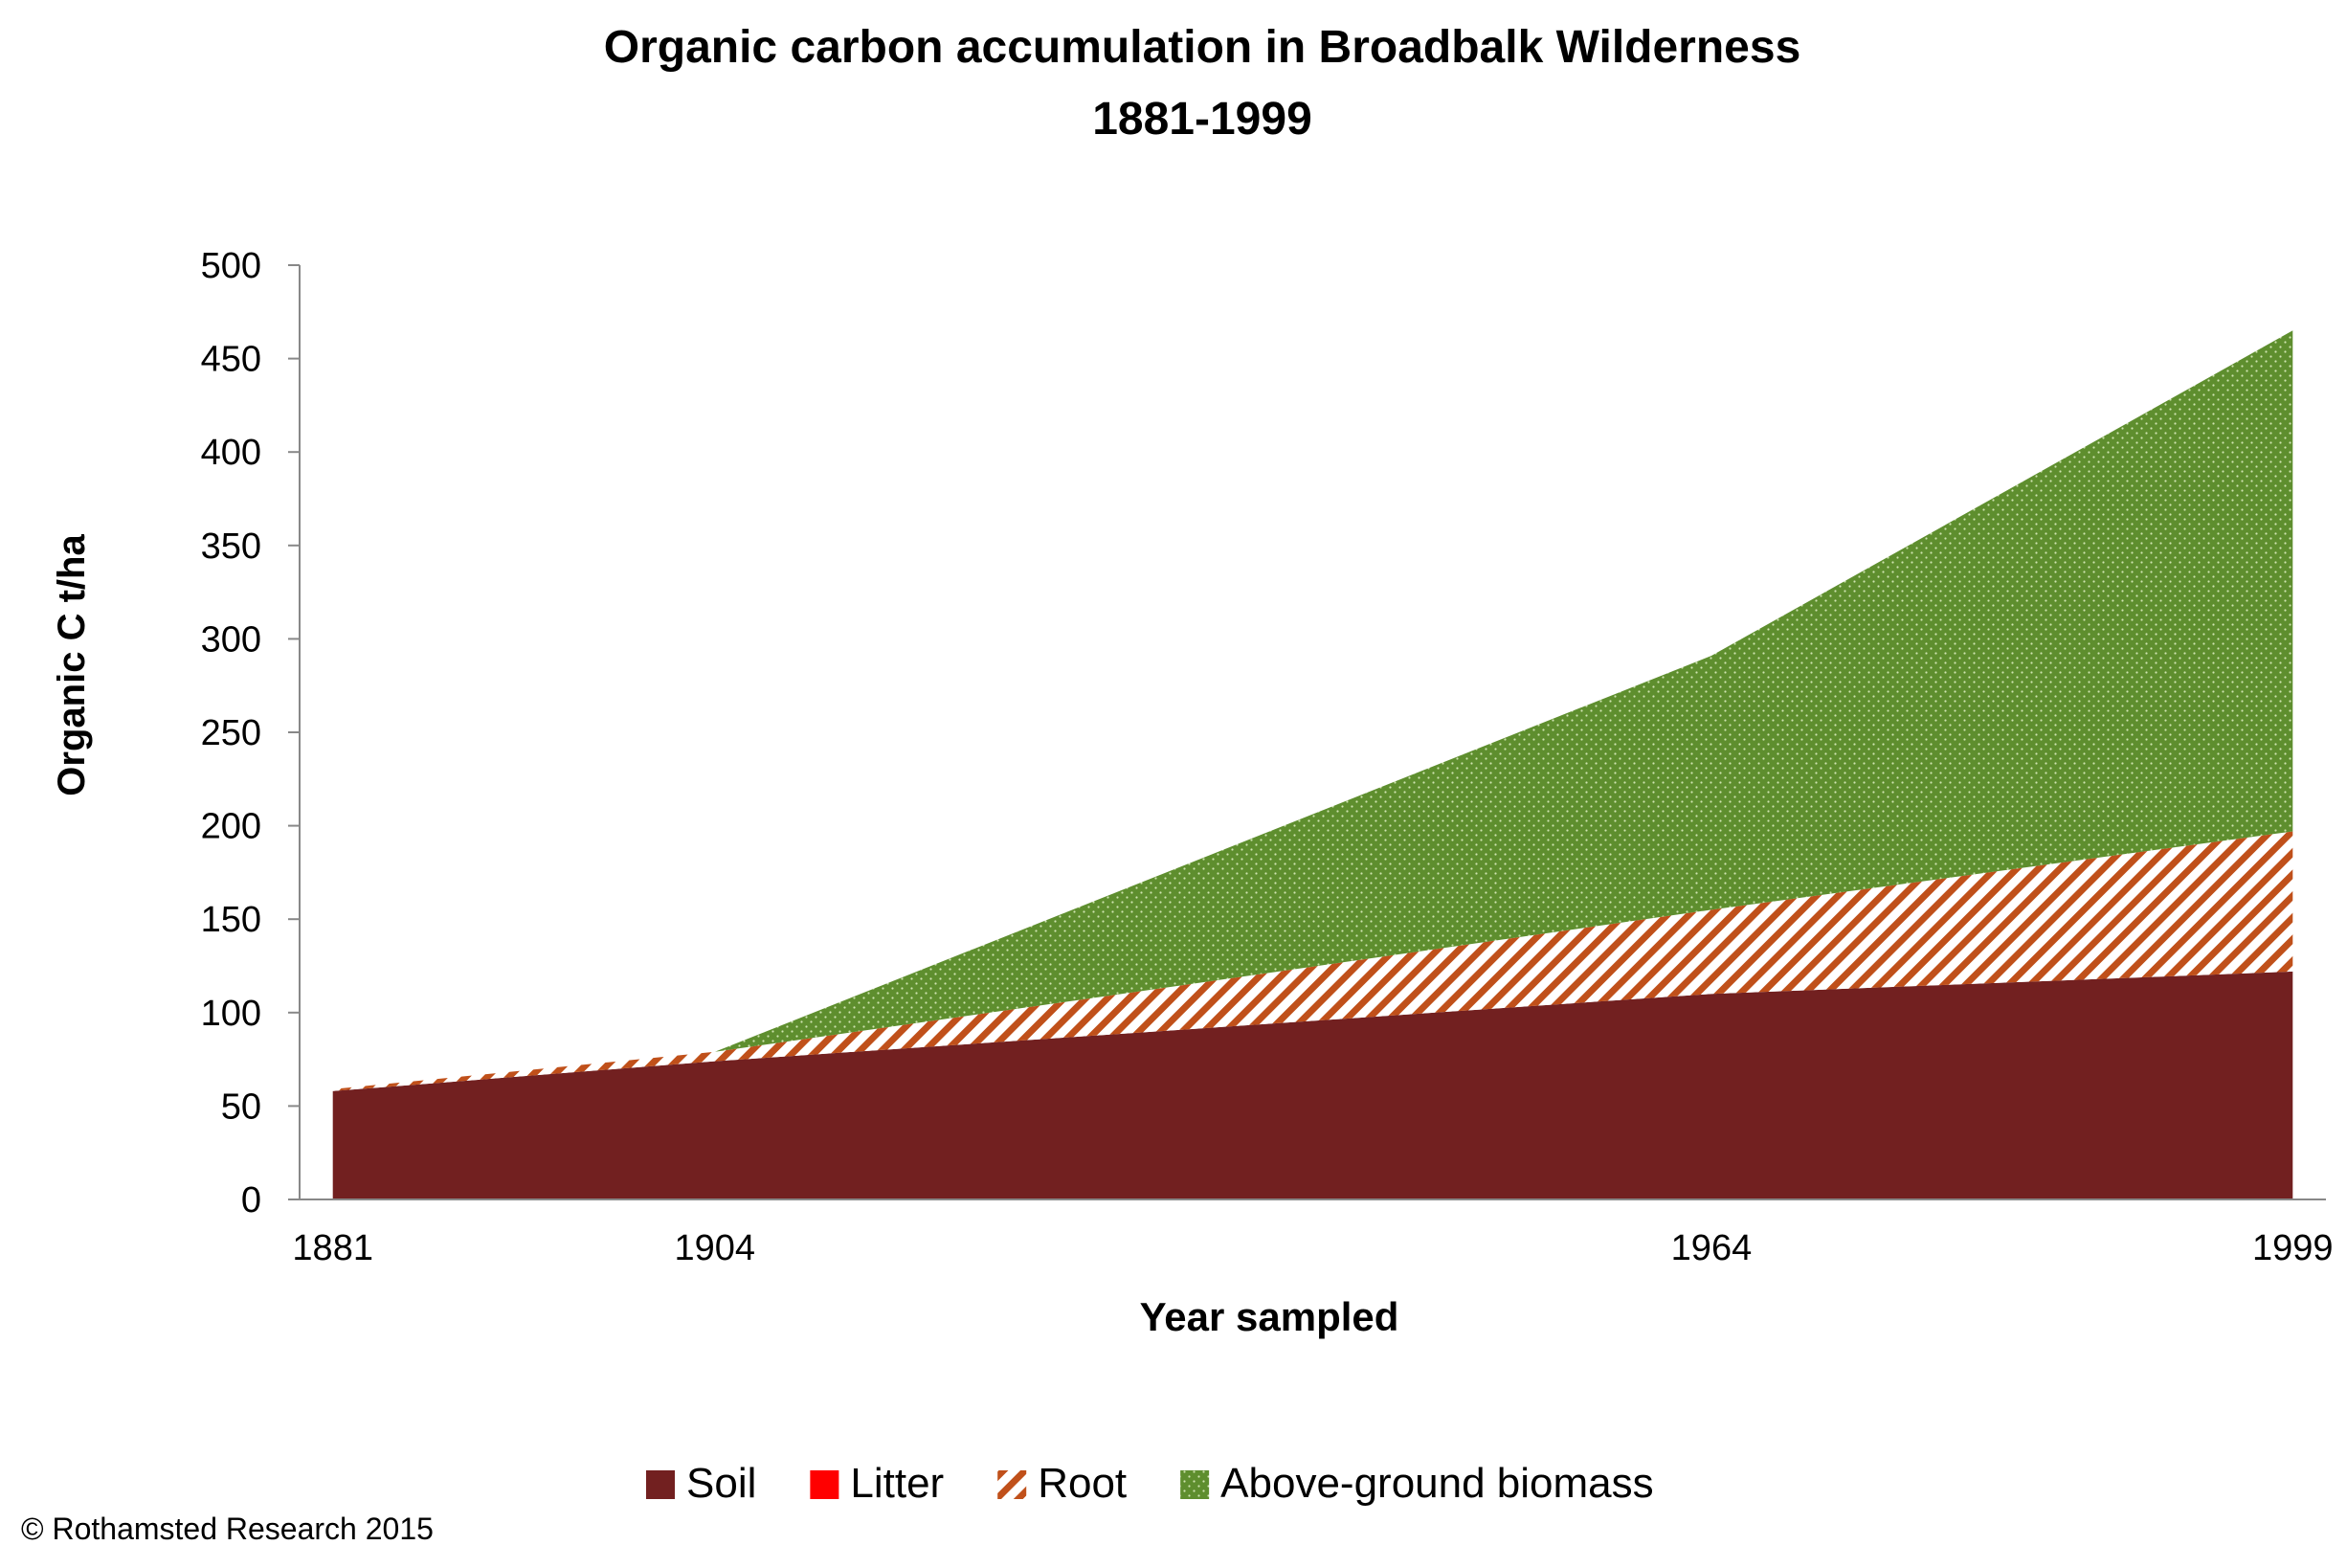 Image resolution: width=2347 pixels, height=1568 pixels. I want to click on legend-label: Root, so click(1082, 1484).